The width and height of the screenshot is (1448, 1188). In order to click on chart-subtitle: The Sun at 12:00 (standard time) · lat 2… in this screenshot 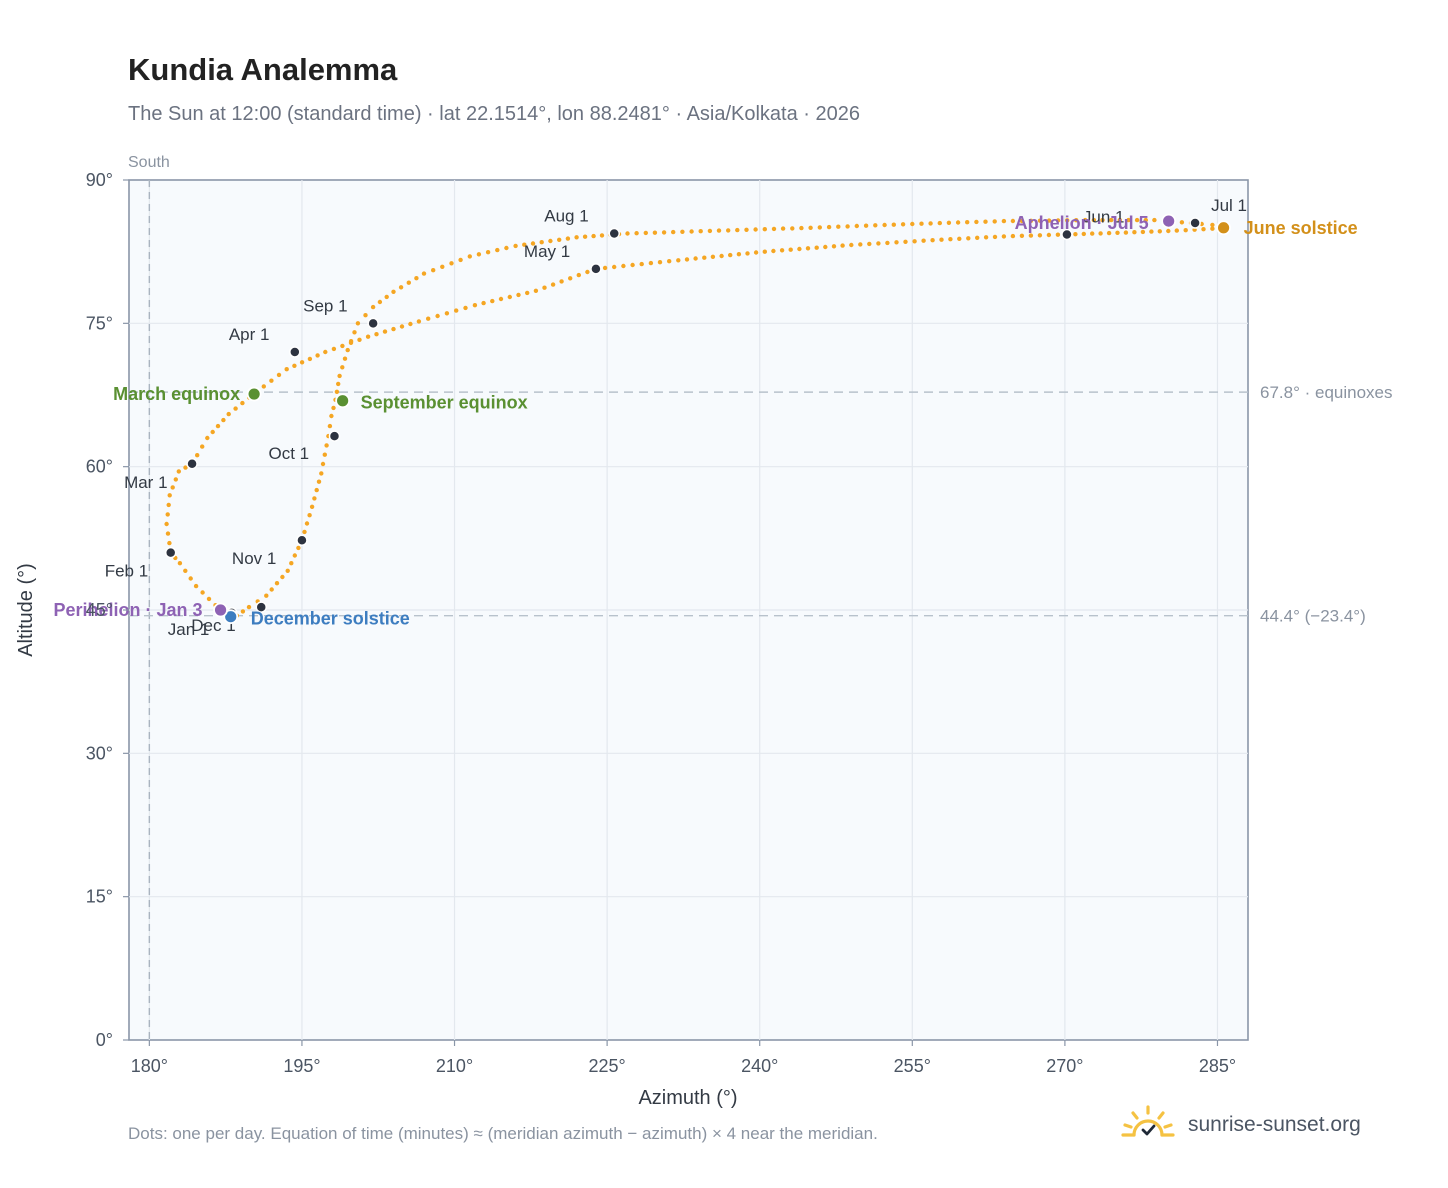, I will do `click(494, 114)`.